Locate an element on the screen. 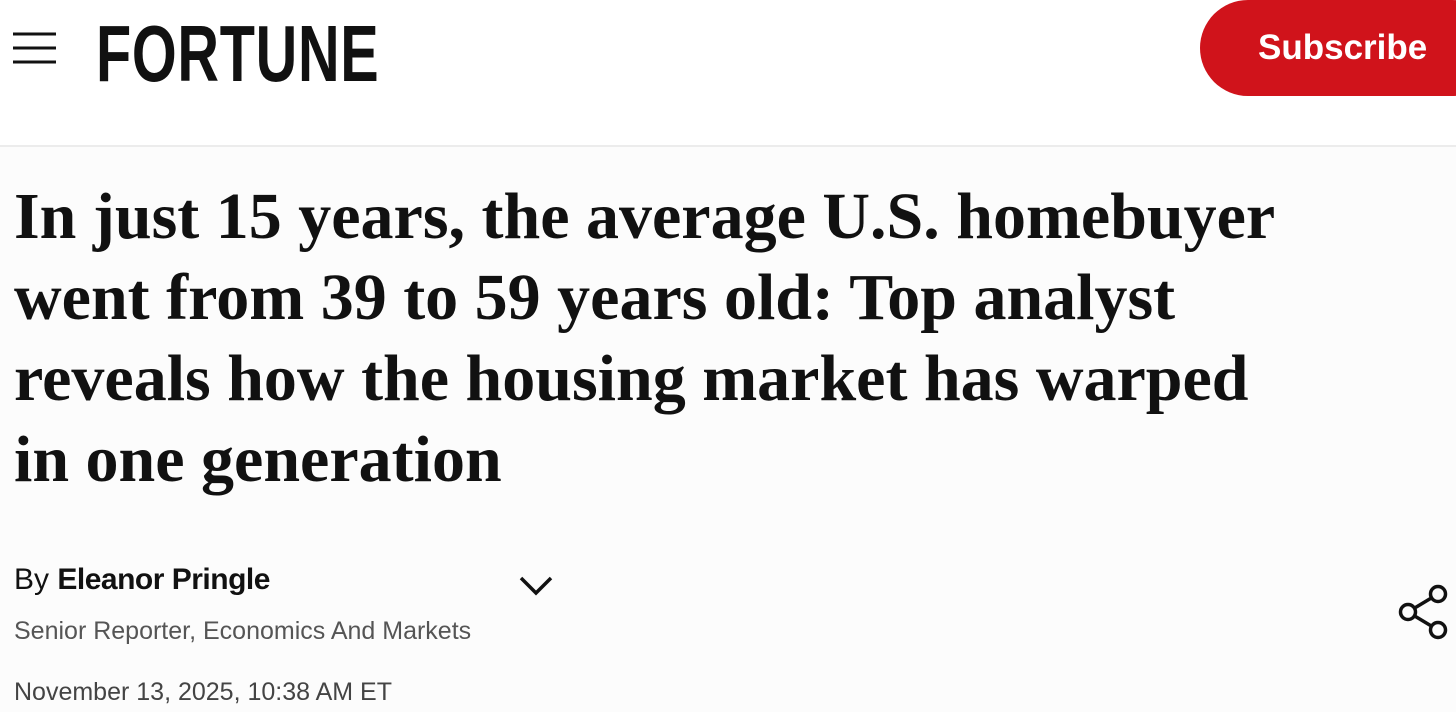  headline-line: in one generation is located at coordinates (258, 459).